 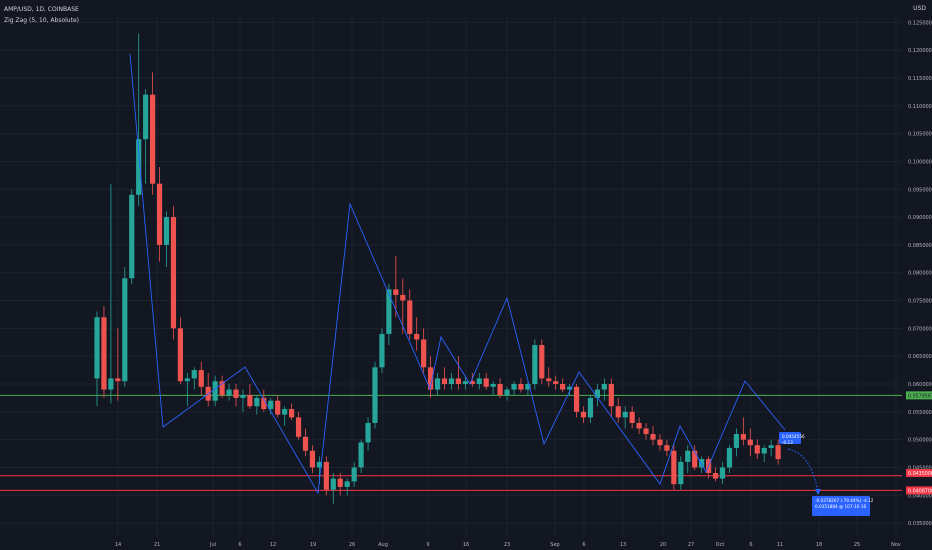 I want to click on x-tick-label: 14, so click(x=118, y=545).